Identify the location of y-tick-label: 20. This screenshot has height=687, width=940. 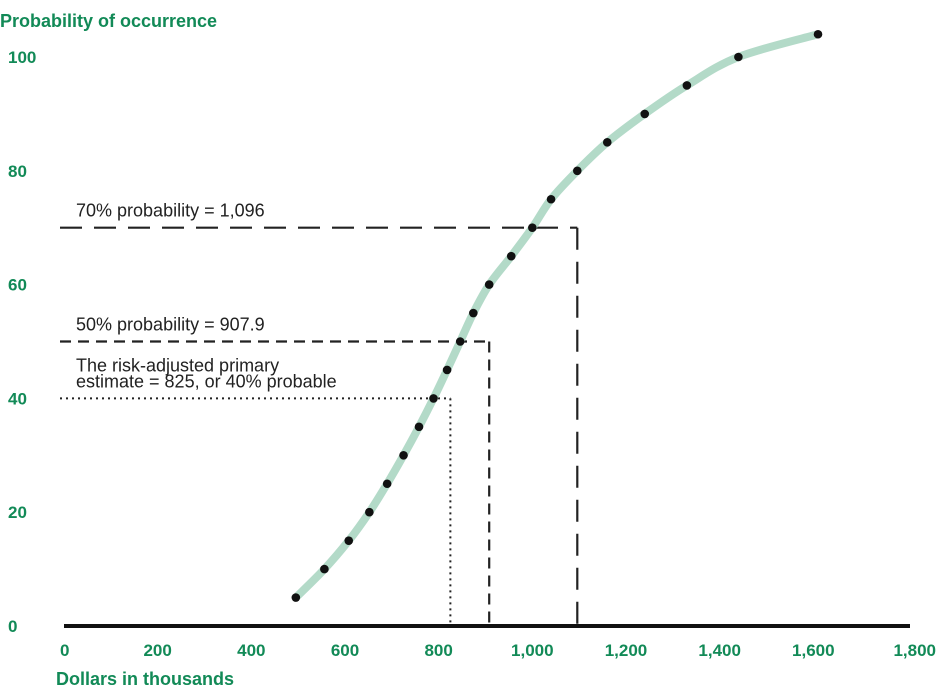
(17, 512).